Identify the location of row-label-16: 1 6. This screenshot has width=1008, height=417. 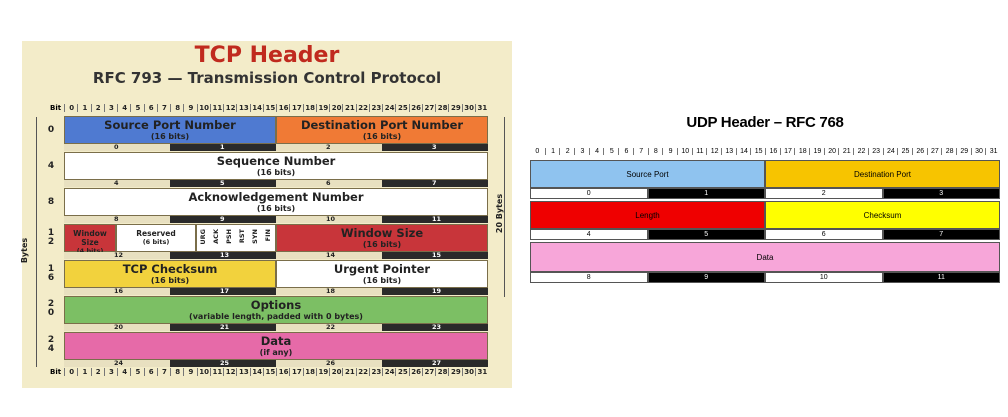
(51, 273).